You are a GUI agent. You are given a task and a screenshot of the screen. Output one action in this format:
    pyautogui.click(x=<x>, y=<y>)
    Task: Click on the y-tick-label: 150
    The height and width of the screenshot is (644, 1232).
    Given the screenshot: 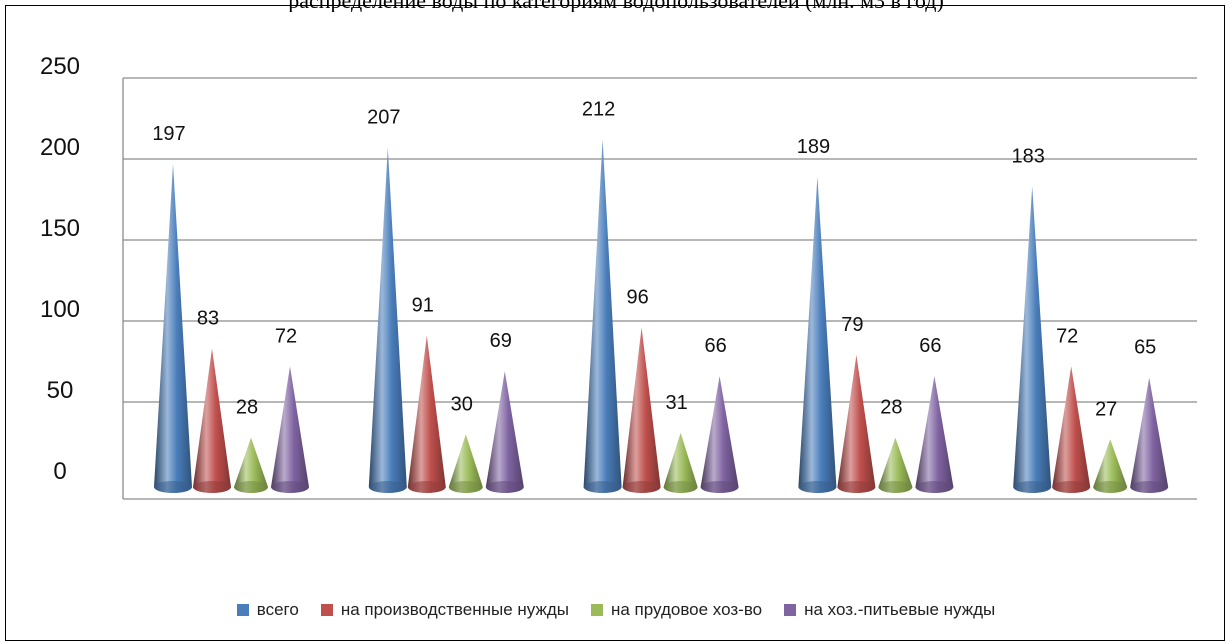 What is the action you would take?
    pyautogui.click(x=60, y=228)
    